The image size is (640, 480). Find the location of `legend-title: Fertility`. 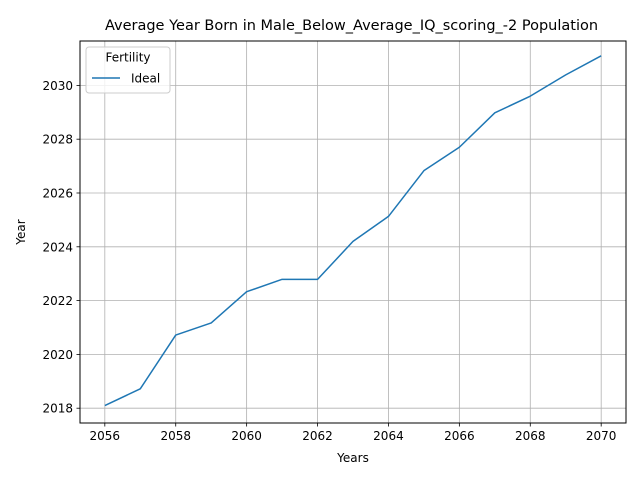

legend-title: Fertility is located at coordinates (127, 58).